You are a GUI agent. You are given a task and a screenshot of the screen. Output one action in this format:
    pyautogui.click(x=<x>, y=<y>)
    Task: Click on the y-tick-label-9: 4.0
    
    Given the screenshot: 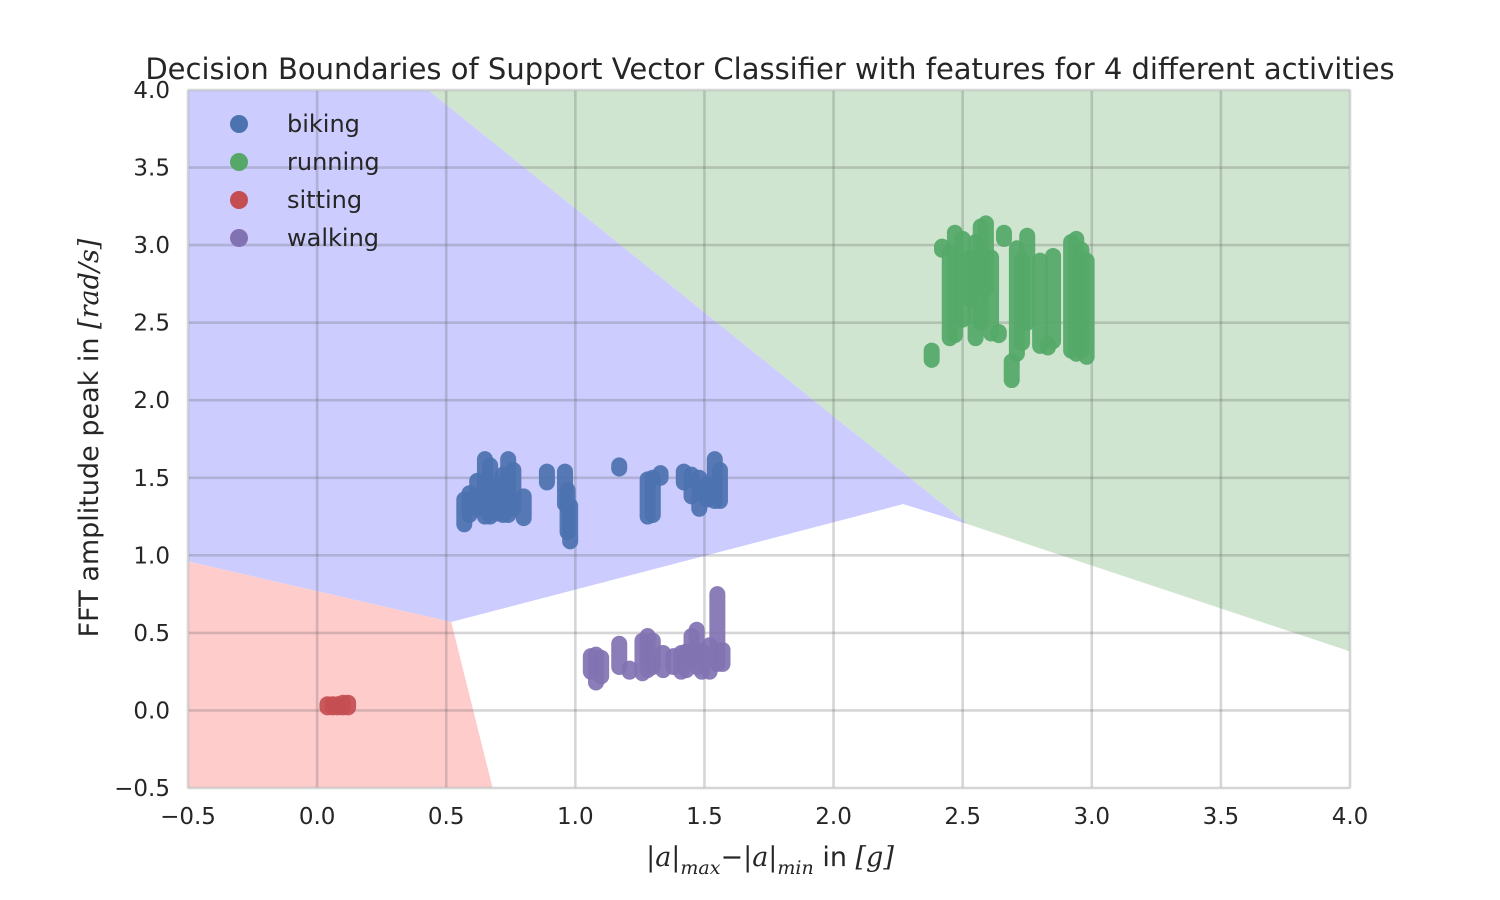 What is the action you would take?
    pyautogui.click(x=151, y=91)
    